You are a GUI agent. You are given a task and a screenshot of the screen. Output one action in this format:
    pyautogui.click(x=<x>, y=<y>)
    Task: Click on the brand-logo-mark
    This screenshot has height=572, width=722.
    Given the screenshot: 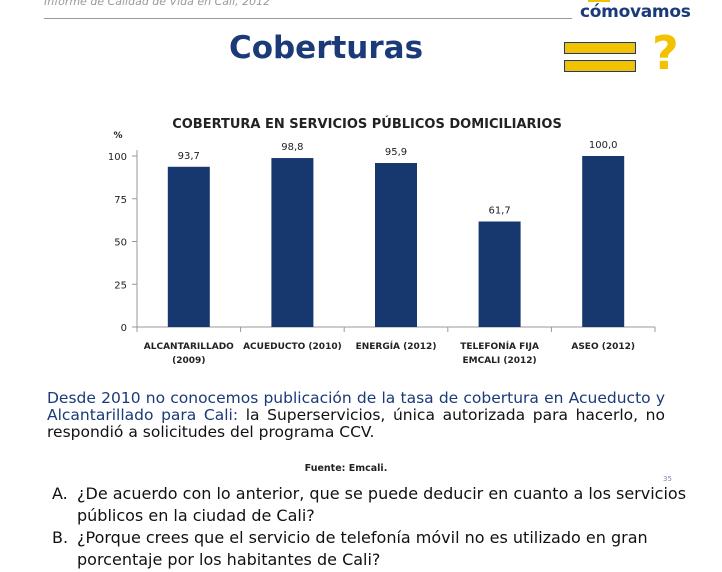 What is the action you would take?
    pyautogui.click(x=599, y=1)
    